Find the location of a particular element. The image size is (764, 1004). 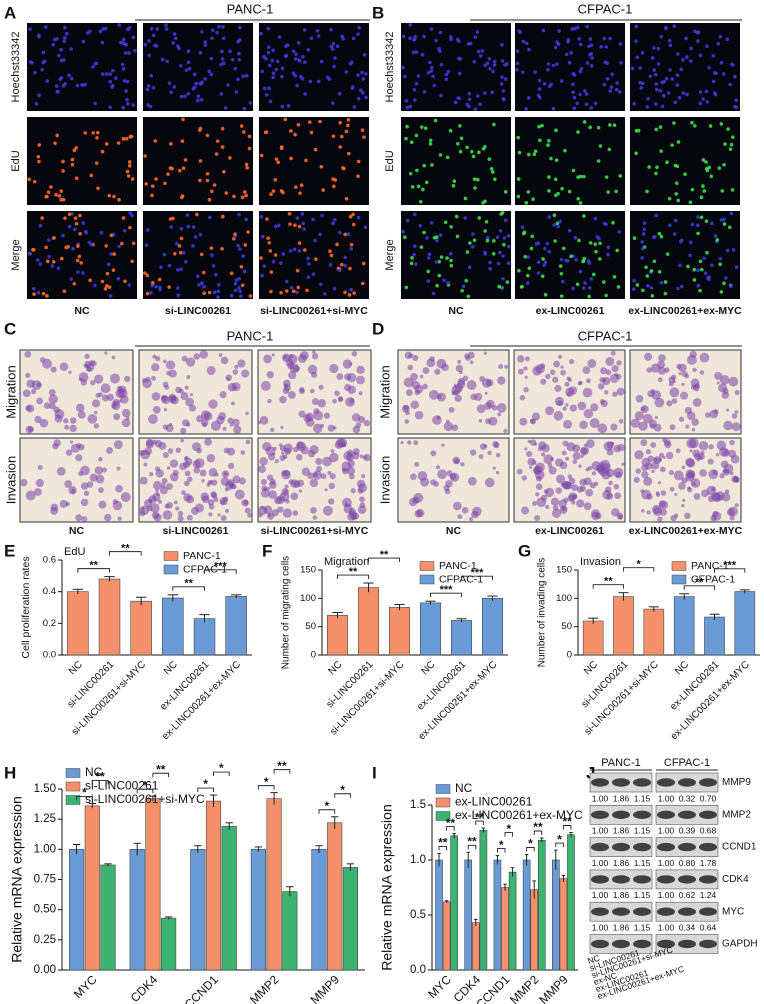

legend-label: CFPAC-1 is located at coordinates (713, 579).